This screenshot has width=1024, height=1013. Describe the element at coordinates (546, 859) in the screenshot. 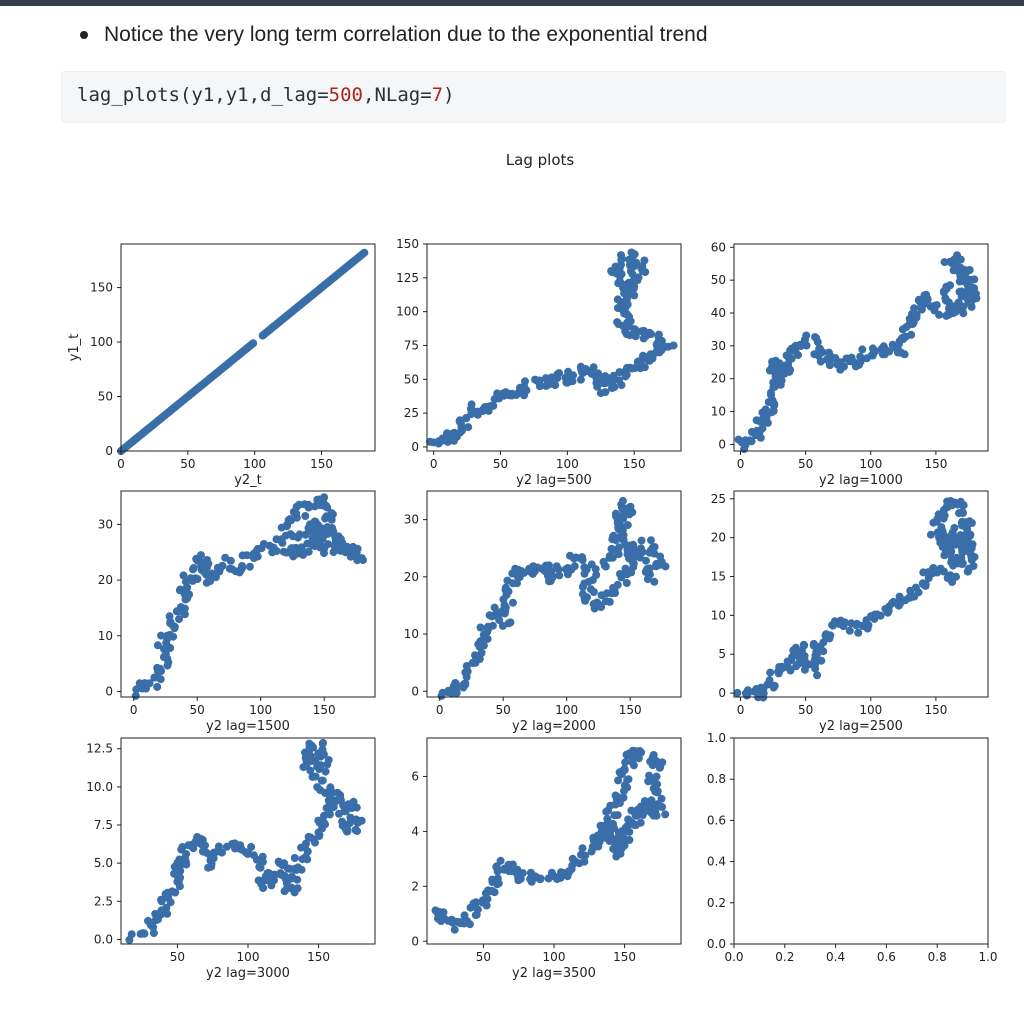

I see `subplot-lag-3500: 50 100 150 0 2 4 6 y2 lag=3500` at that location.